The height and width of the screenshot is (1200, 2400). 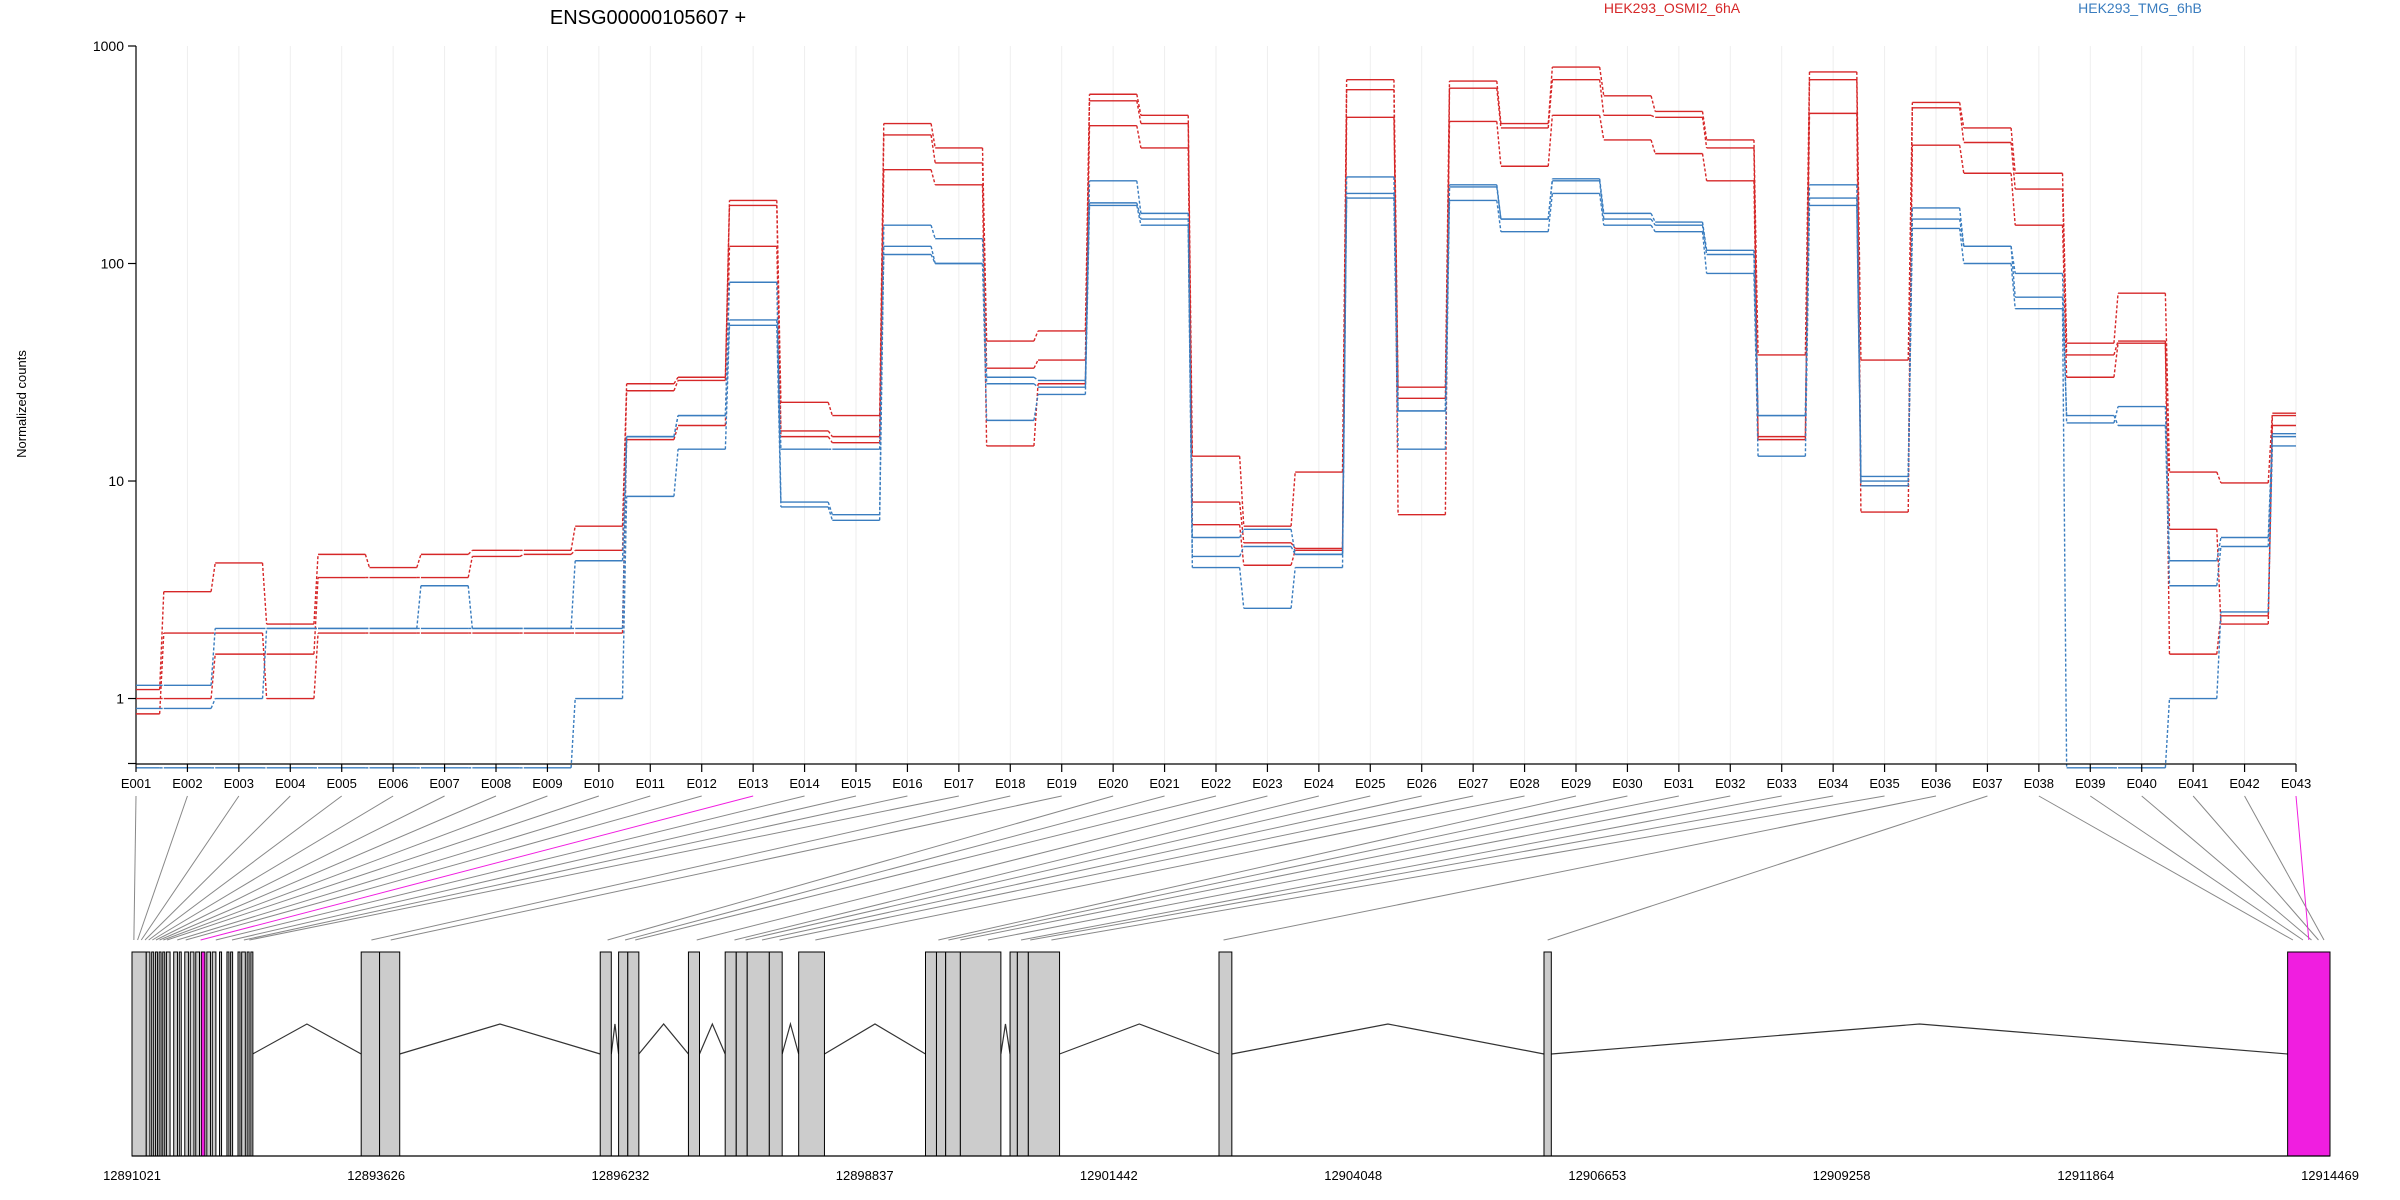 I want to click on y-axis-label: Normalized counts, so click(x=21, y=404).